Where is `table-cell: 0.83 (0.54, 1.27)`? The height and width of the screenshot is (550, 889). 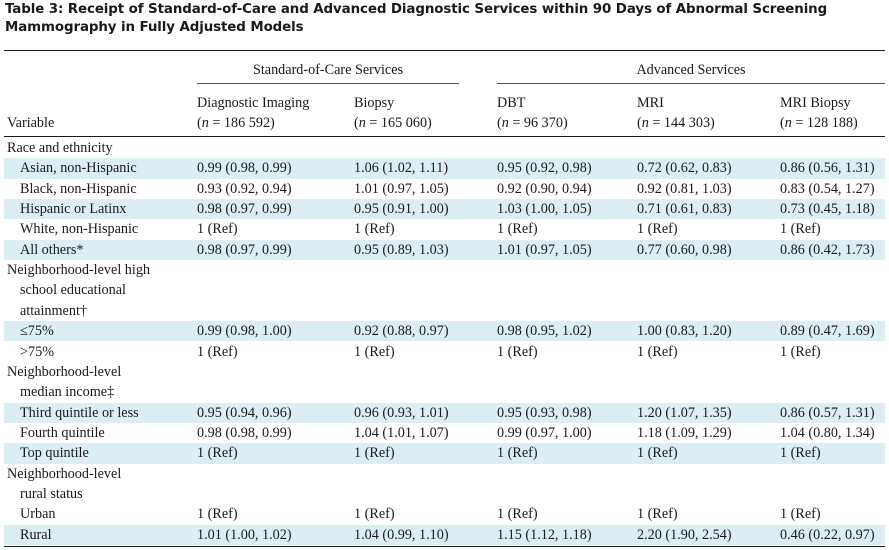 table-cell: 0.83 (0.54, 1.27) is located at coordinates (827, 188).